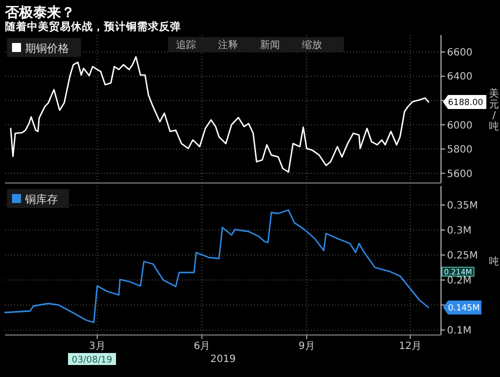 The image size is (500, 377). What do you see at coordinates (410, 346) in the screenshot?
I see `x-tick-label: 12月` at bounding box center [410, 346].